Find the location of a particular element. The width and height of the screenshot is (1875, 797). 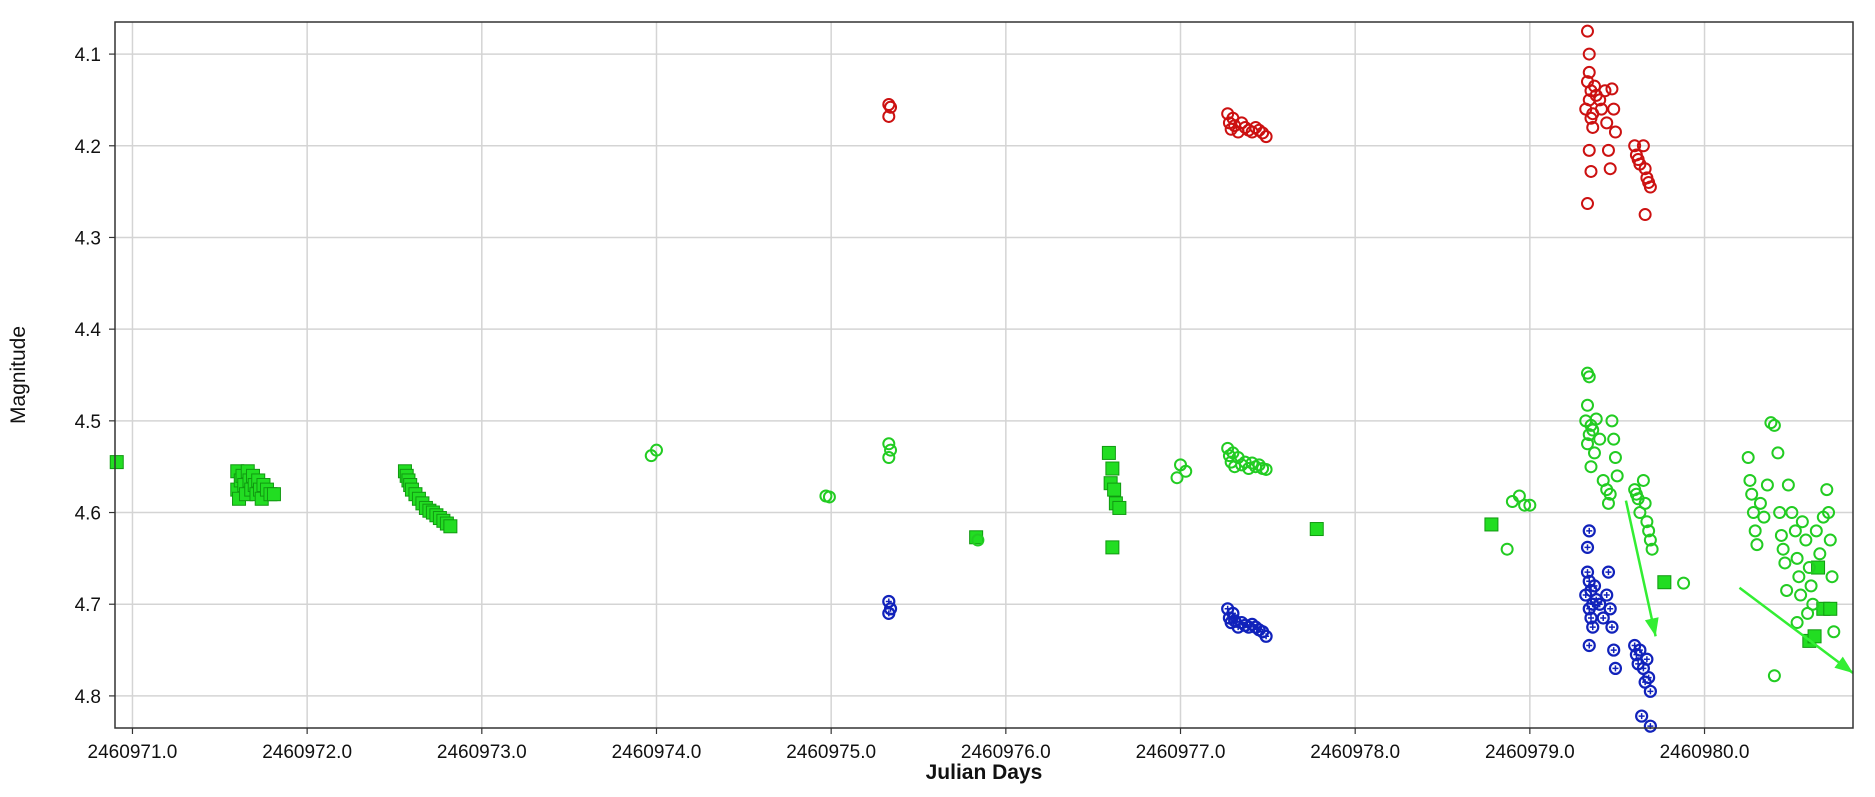

arrow-shaft is located at coordinates (1796, 630).